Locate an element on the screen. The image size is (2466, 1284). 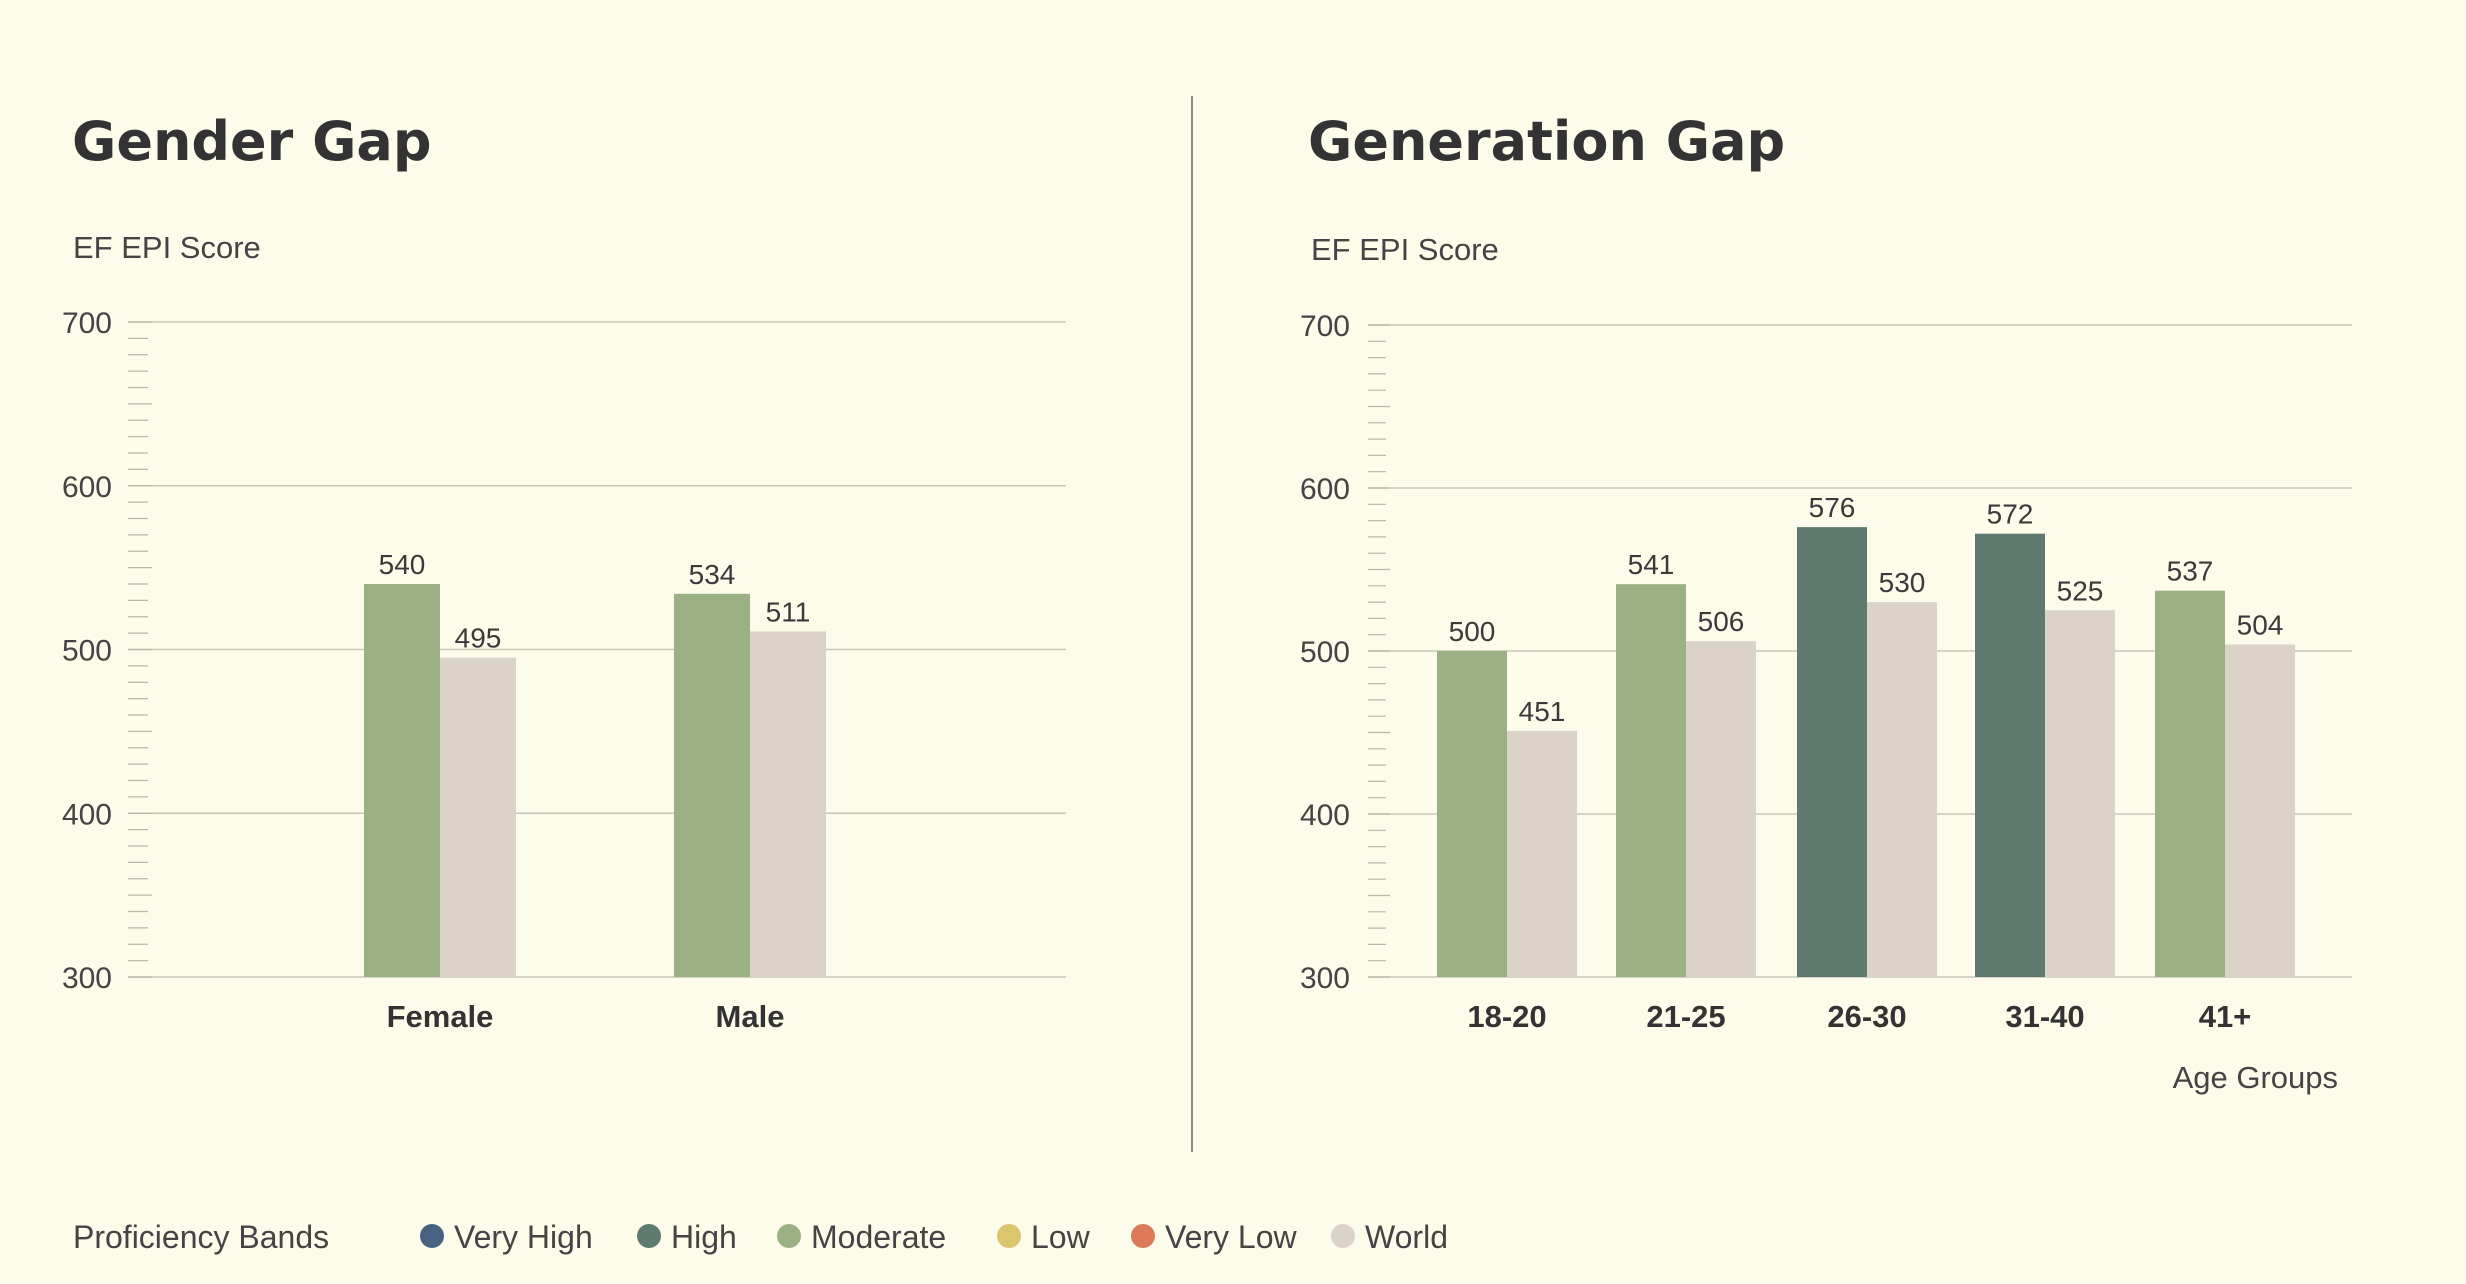
data-label: 576 is located at coordinates (1832, 507).